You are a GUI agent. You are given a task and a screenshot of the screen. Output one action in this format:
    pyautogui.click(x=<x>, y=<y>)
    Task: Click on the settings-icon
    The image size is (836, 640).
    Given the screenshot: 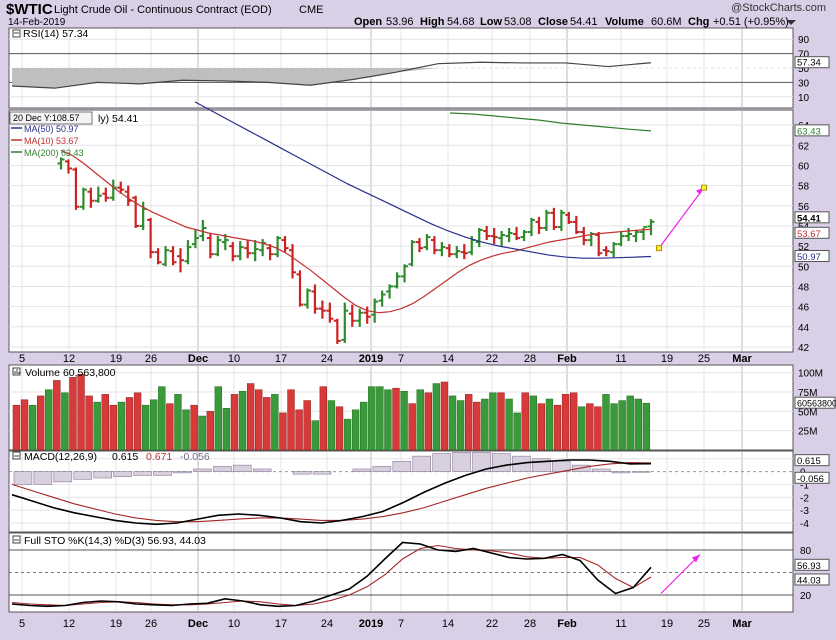 What is the action you would take?
    pyautogui.click(x=791, y=22)
    